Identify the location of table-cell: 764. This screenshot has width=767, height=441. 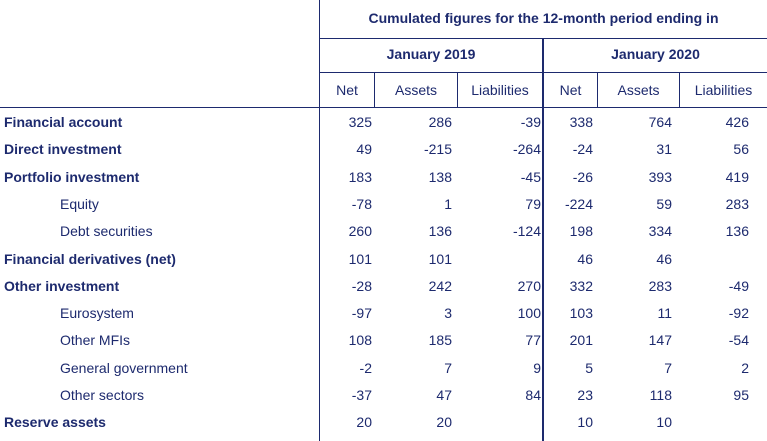
(660, 122).